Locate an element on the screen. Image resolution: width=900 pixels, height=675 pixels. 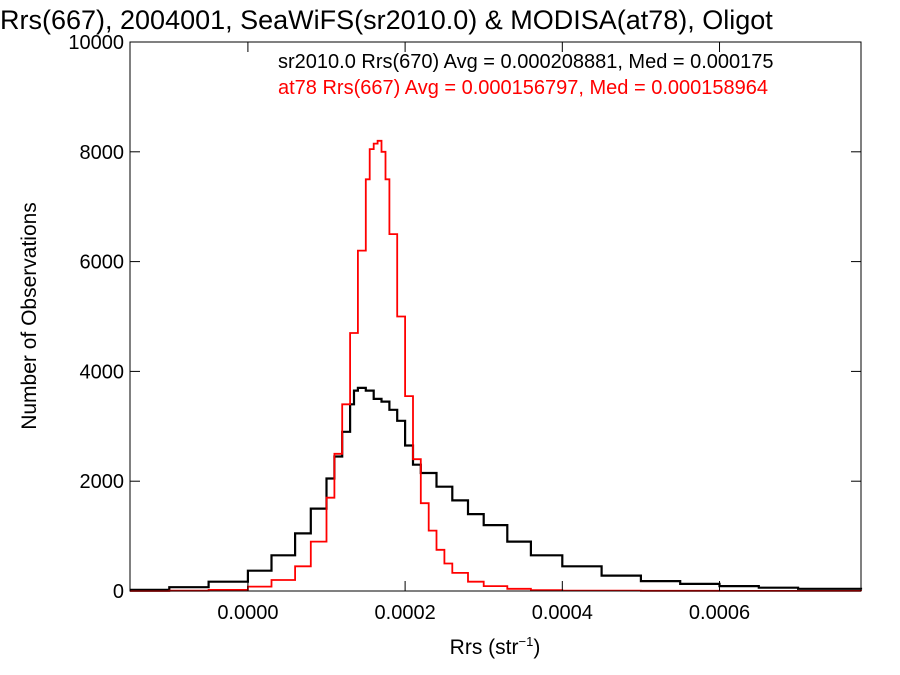
y-axis-label: Number of Observations is located at coordinates (29, 316).